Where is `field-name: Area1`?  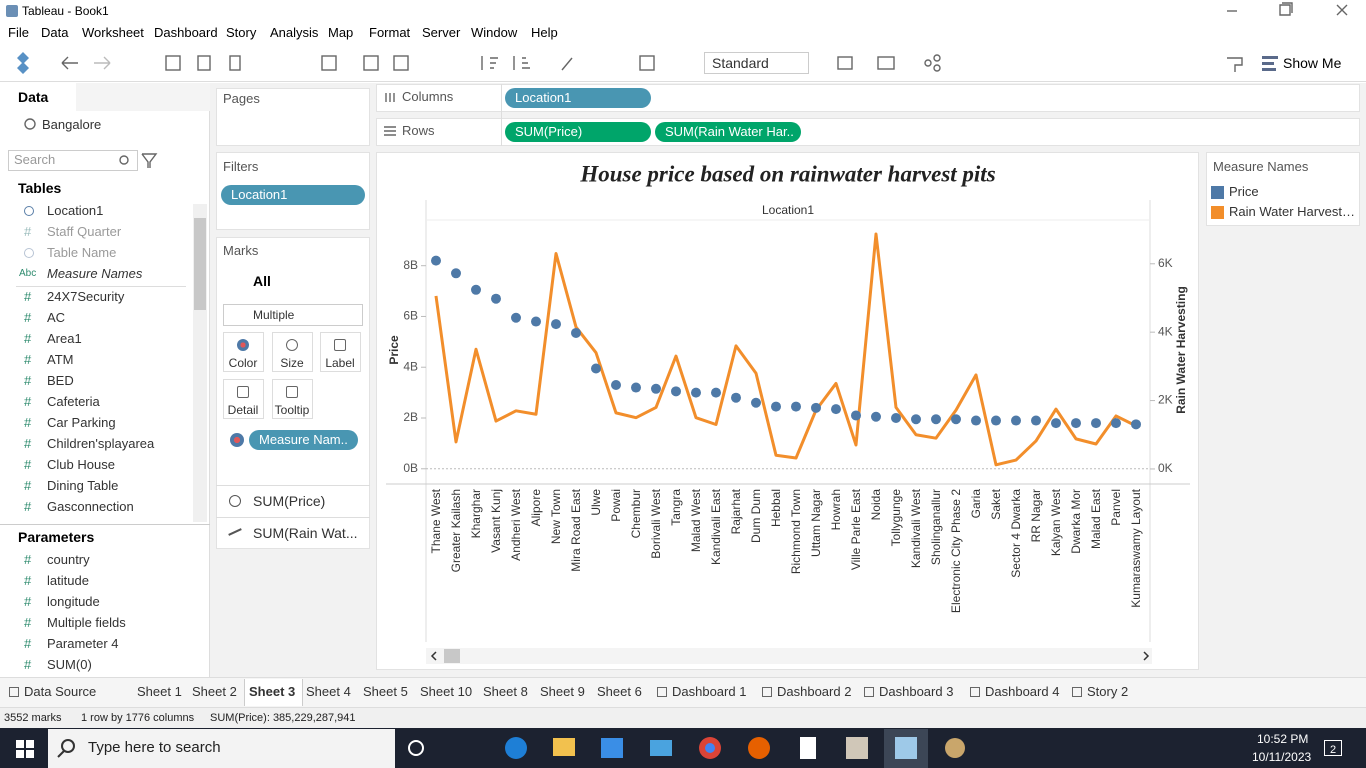
field-name: Area1 is located at coordinates (64, 338).